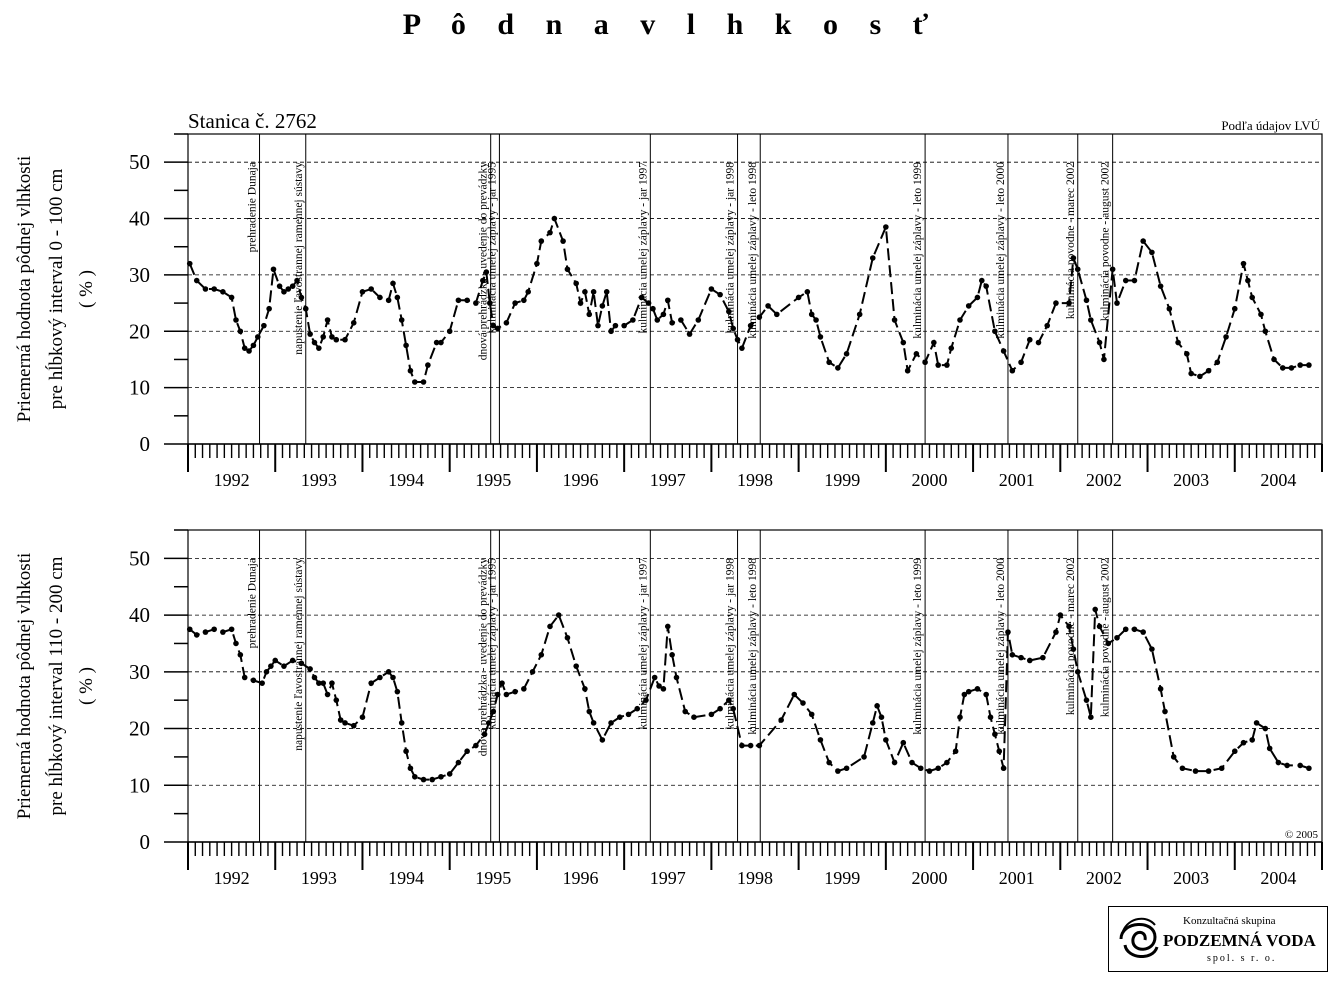 This screenshot has width=1343, height=985. I want to click on chart1-y-tick-label: 20, so click(139, 331).